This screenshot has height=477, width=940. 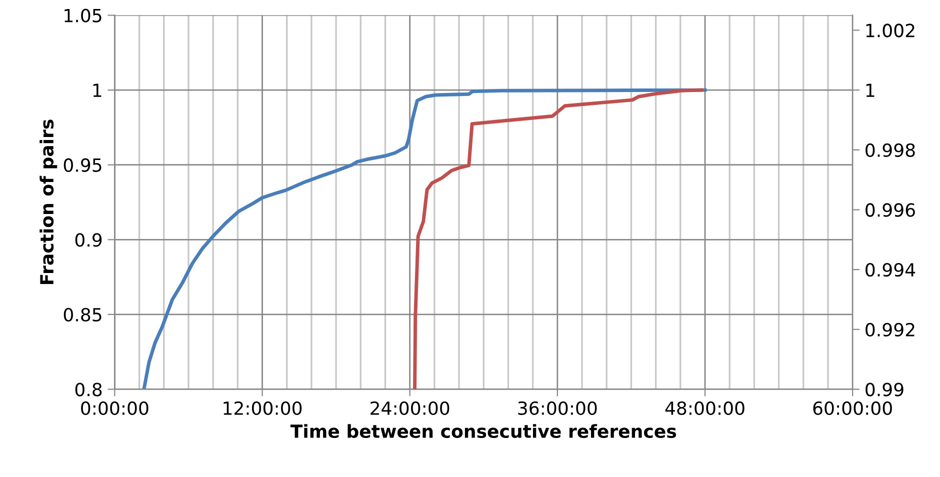 I want to click on y2-tick-label: 0.99, so click(x=885, y=389).